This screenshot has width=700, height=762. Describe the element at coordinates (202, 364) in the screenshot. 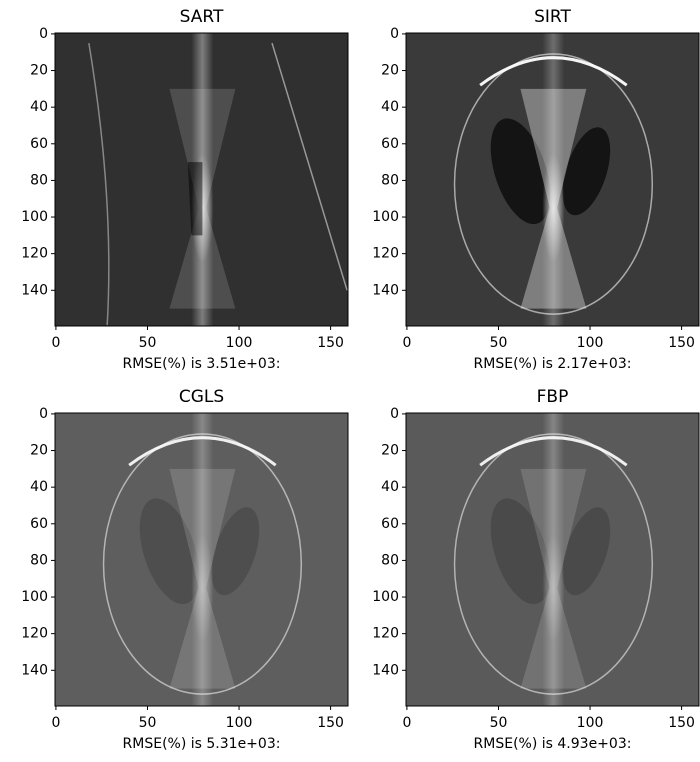

I see `x-axis-label: RMSE(%) is 3.51e+03:` at that location.